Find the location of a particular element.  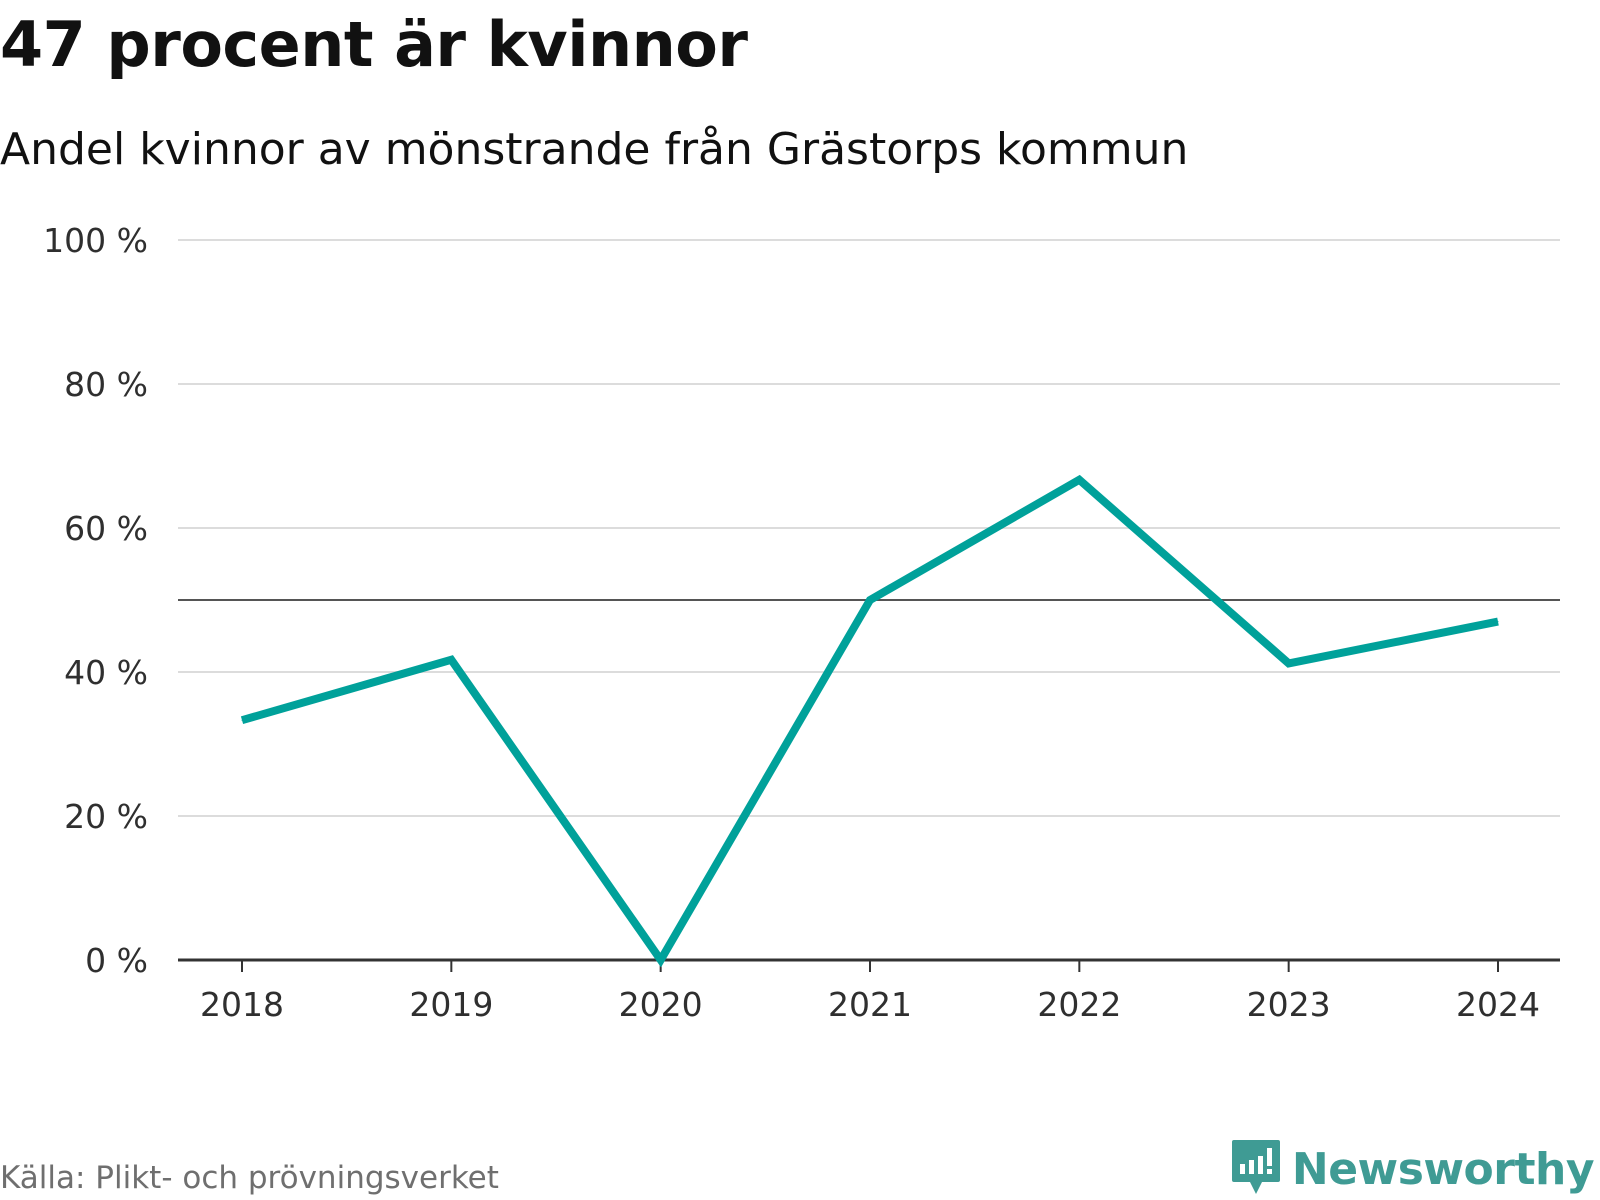

y-tick-label: 80 % is located at coordinates (106, 384).